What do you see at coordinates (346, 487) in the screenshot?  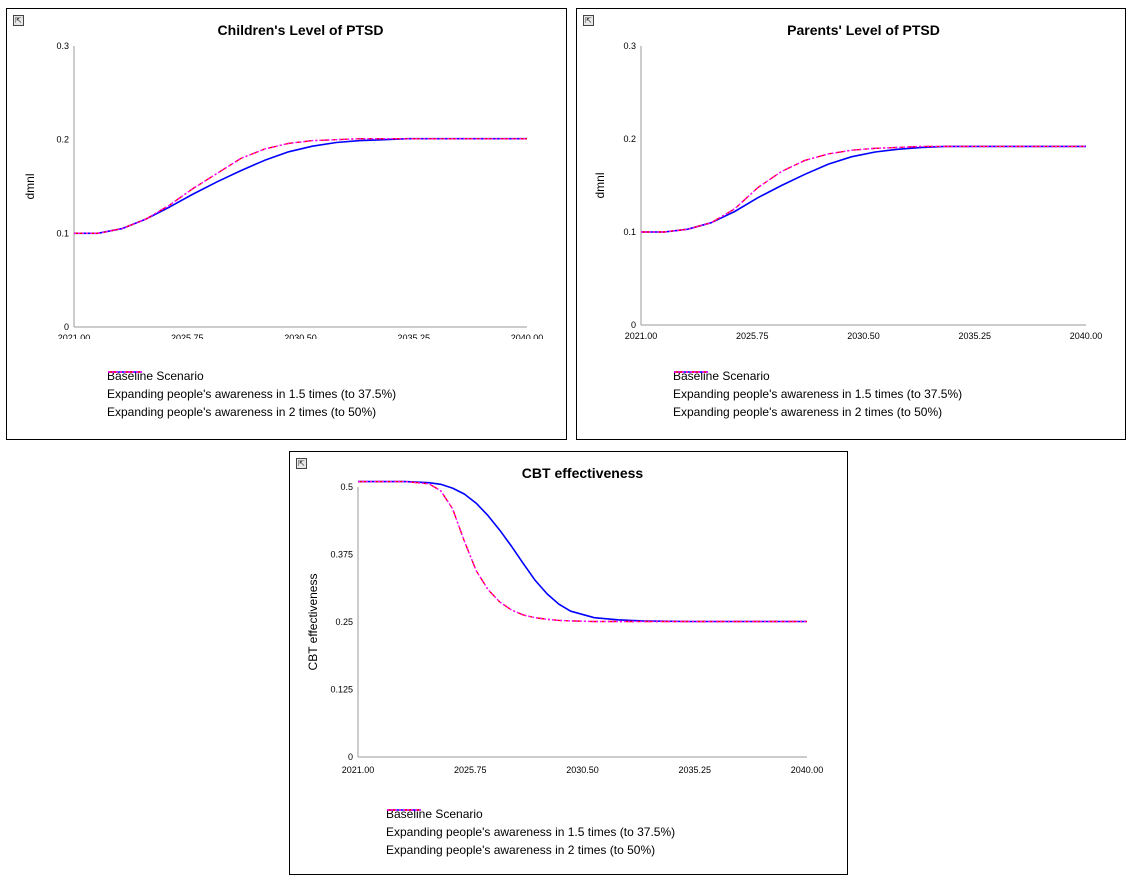 I see `y-tick-label: 0.5` at bounding box center [346, 487].